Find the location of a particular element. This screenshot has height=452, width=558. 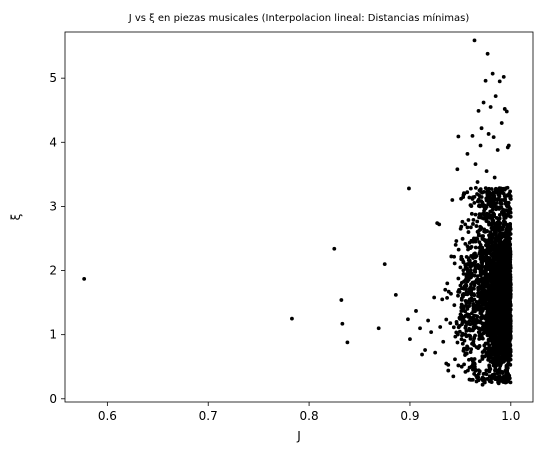

y-tick-label: 4 is located at coordinates (53, 142).